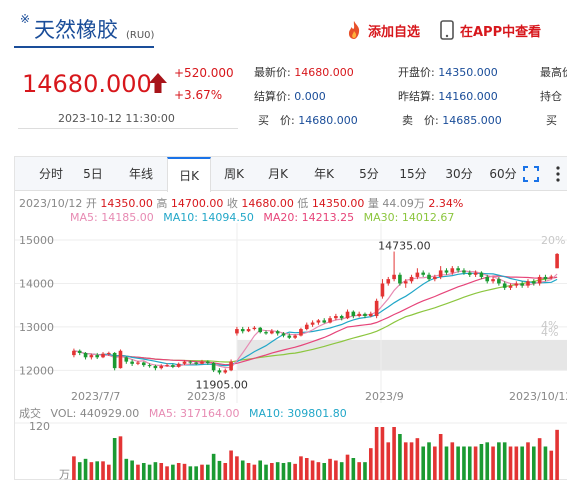 This screenshot has width=567, height=480. Describe the element at coordinates (116, 118) in the screenshot. I see `quote-time: 2023-10-12 11:30:00` at that location.